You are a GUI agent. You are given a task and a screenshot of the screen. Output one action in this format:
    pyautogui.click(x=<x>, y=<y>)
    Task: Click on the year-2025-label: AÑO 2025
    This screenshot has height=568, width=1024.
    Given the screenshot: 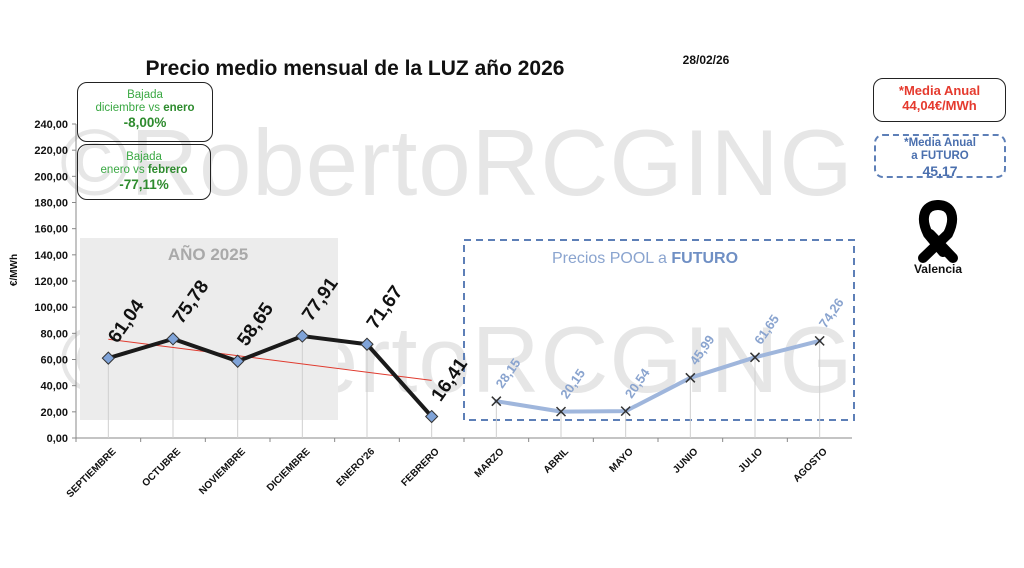 What is the action you would take?
    pyautogui.click(x=208, y=254)
    